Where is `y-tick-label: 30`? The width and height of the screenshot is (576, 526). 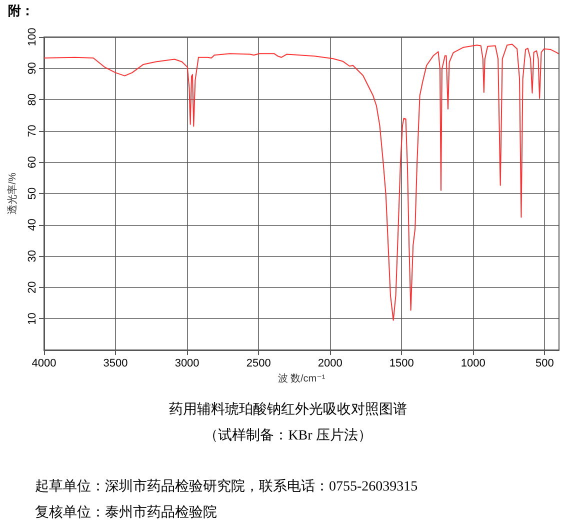
y-tick-label: 30 is located at coordinates (32, 256).